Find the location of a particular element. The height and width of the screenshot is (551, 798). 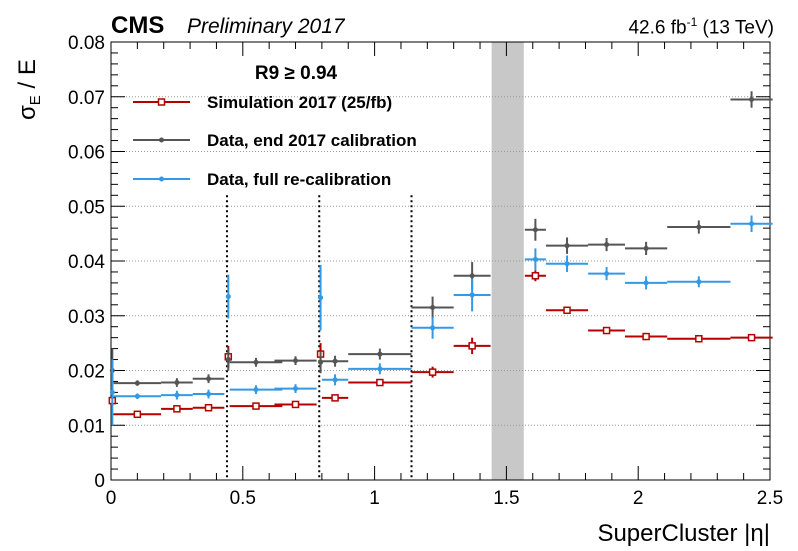

y-tick-label: 0.03 is located at coordinates (86, 317).